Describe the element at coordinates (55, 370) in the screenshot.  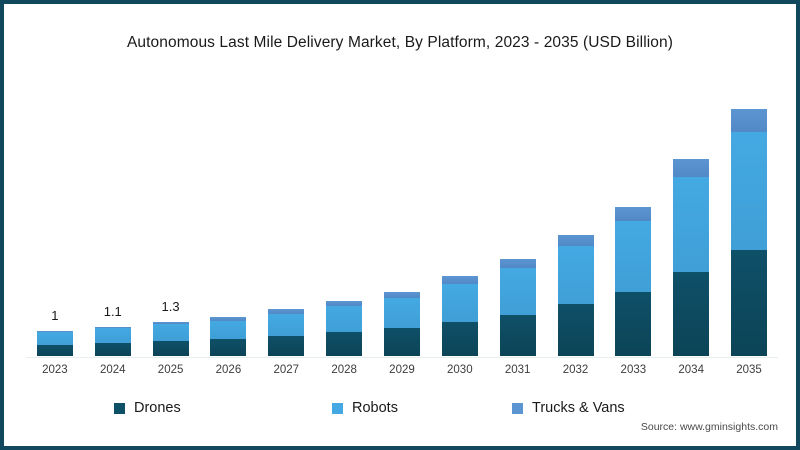
I see `x-axis-tick-label: 2023` at that location.